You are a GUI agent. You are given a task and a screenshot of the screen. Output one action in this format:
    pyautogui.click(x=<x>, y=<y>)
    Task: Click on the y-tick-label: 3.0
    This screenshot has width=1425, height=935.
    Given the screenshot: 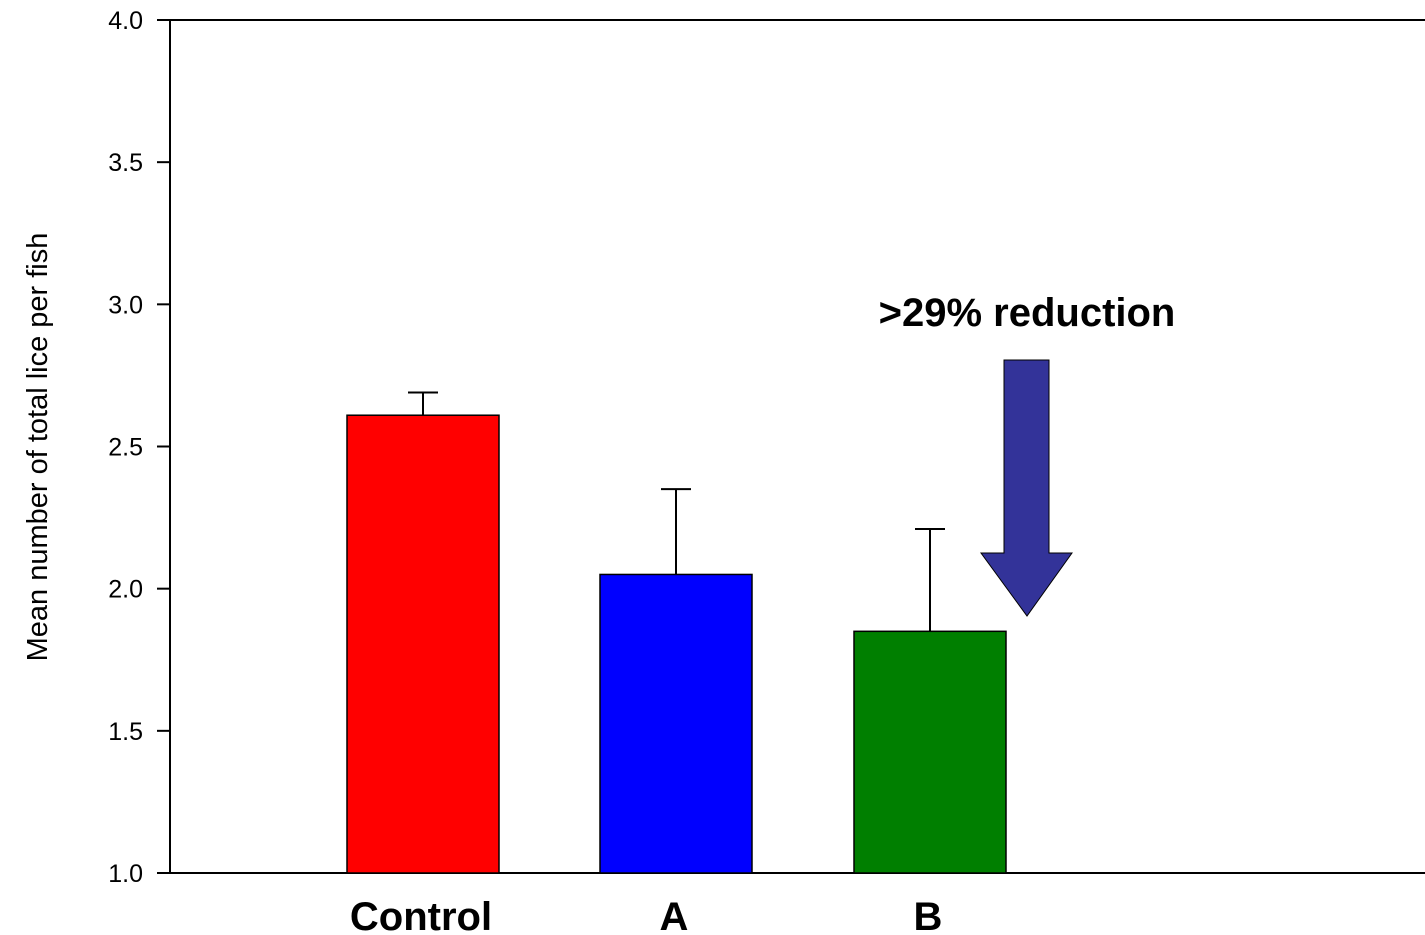 What is the action you would take?
    pyautogui.click(x=125, y=305)
    